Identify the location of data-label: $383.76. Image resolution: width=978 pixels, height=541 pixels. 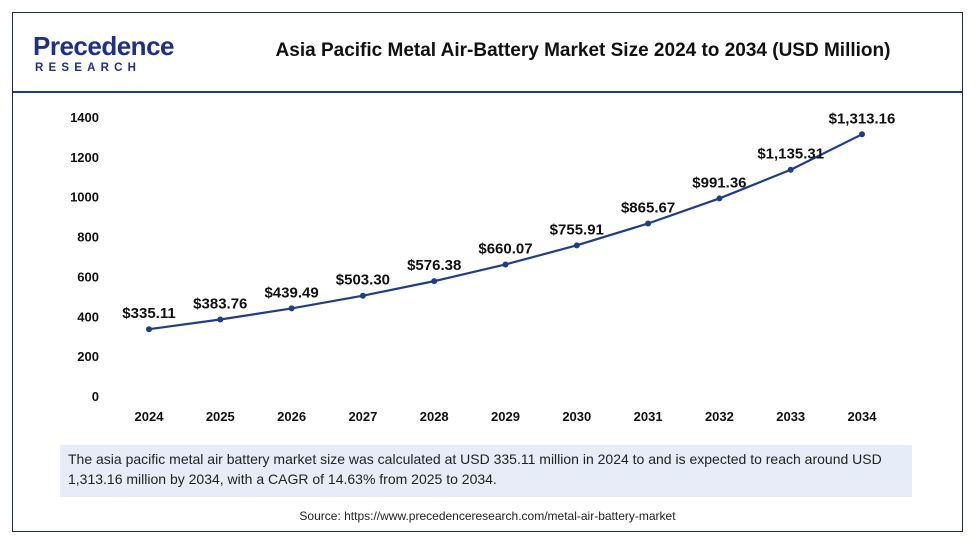
(220, 304).